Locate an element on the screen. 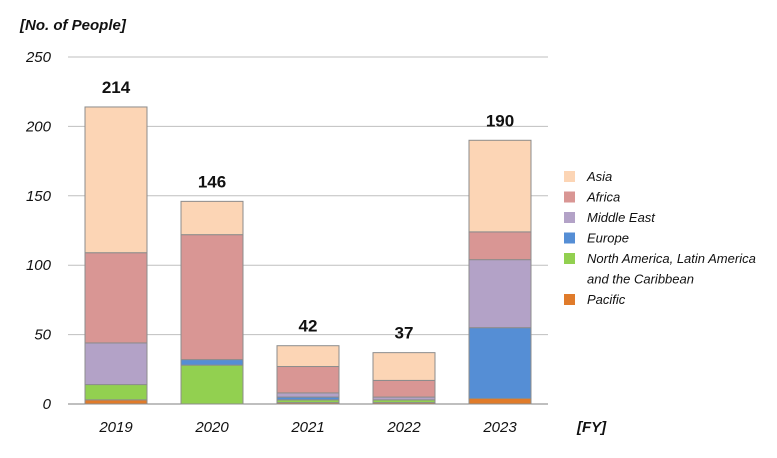 The image size is (777, 458). y-tick-label: 150 is located at coordinates (39, 196).